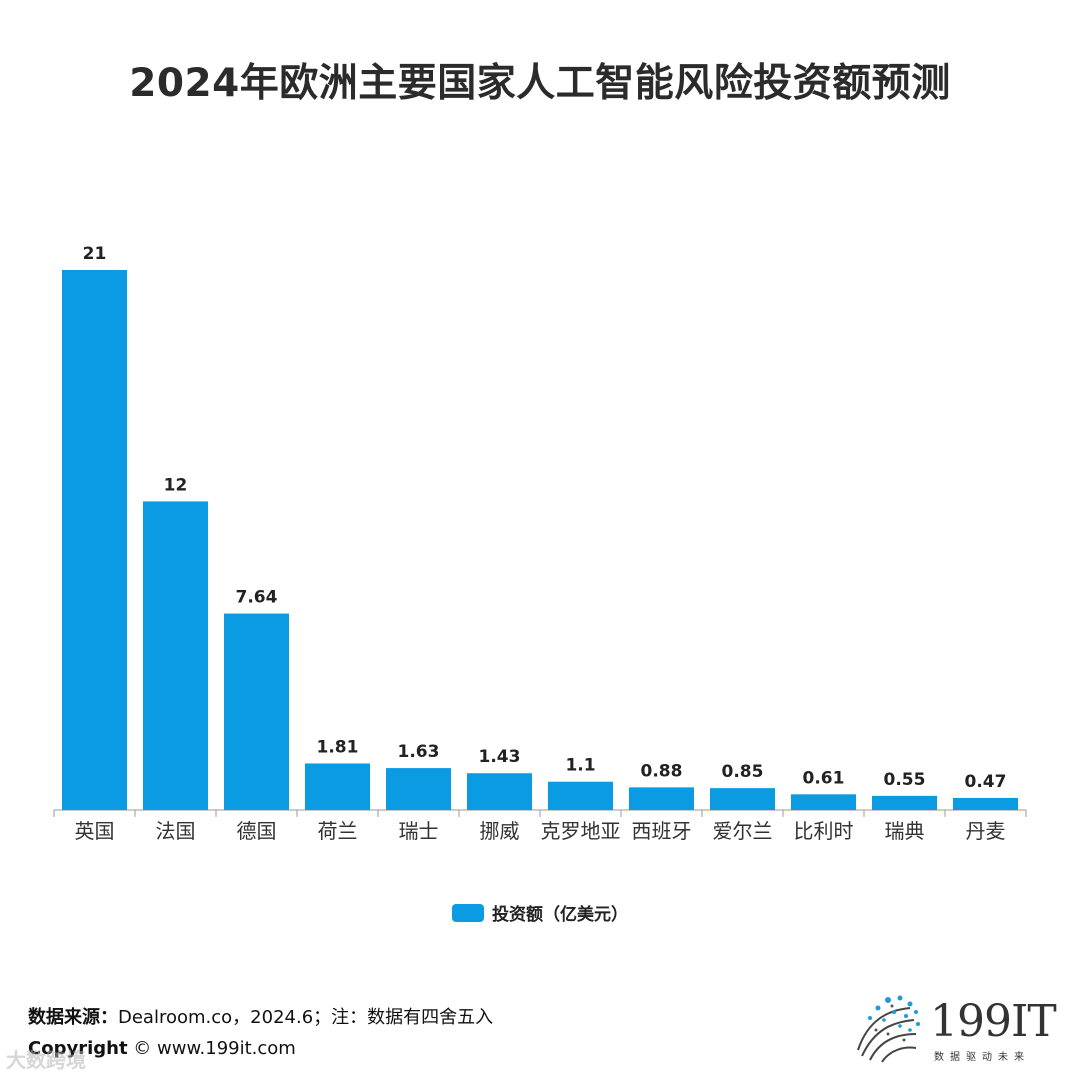 Image resolution: width=1080 pixels, height=1080 pixels. What do you see at coordinates (540, 83) in the screenshot?
I see `chart-title: 2024年欧洲主要国家人工智能风险投资额预测` at bounding box center [540, 83].